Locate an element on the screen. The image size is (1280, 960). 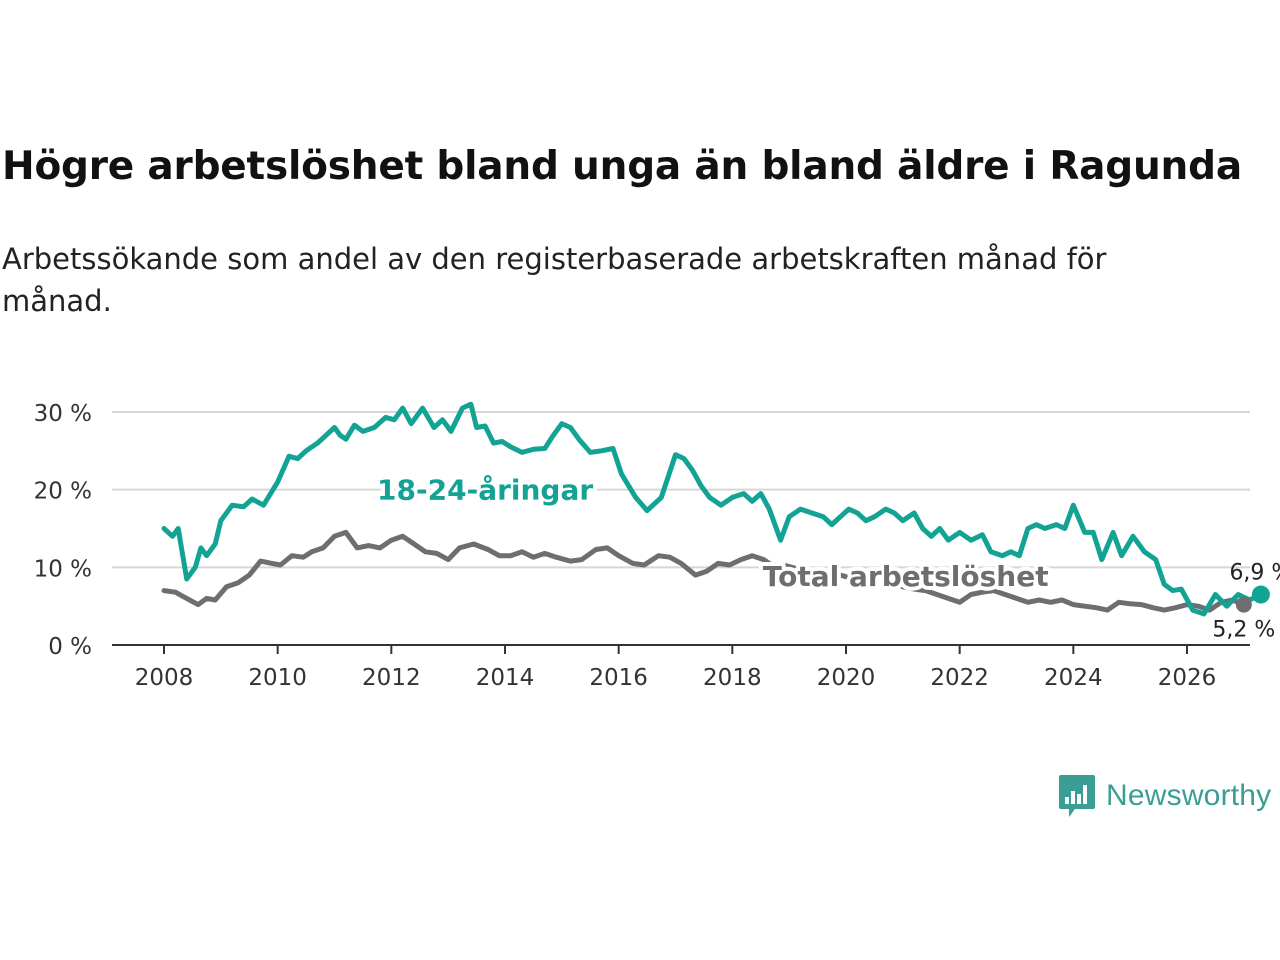
x-tick-label: 2018 is located at coordinates (732, 678).